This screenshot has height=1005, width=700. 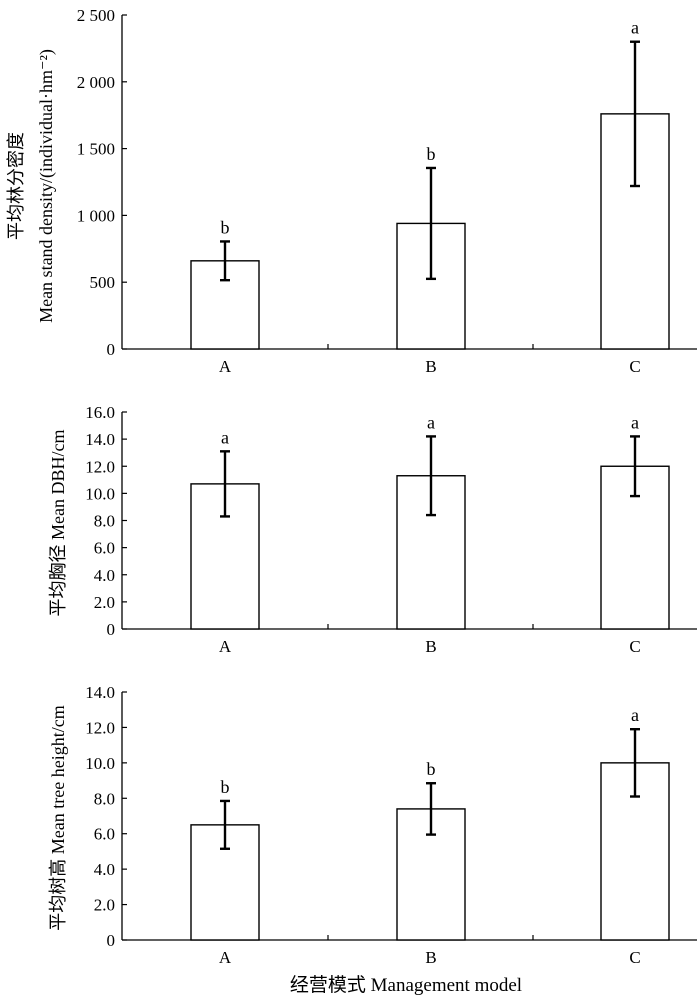 I want to click on y-axis-label-density-en: Mean stand density/(individual·hm⁻²), so click(x=46, y=186).